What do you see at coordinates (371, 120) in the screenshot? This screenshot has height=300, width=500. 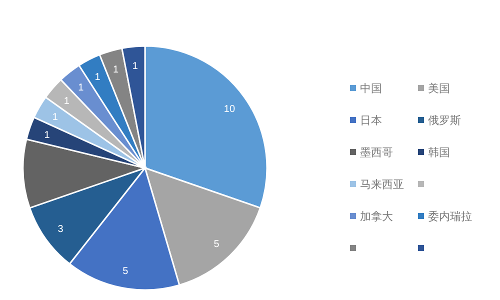 I see `legend-label: 日本` at bounding box center [371, 120].